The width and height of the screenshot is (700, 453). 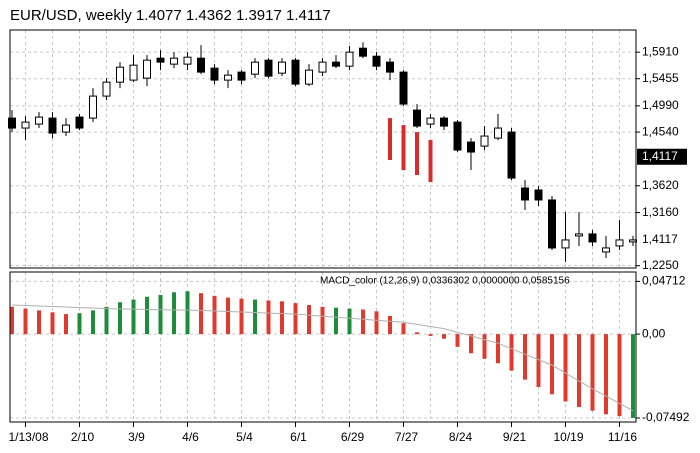 I want to click on x-tick-label: 6/1, so click(x=298, y=437).